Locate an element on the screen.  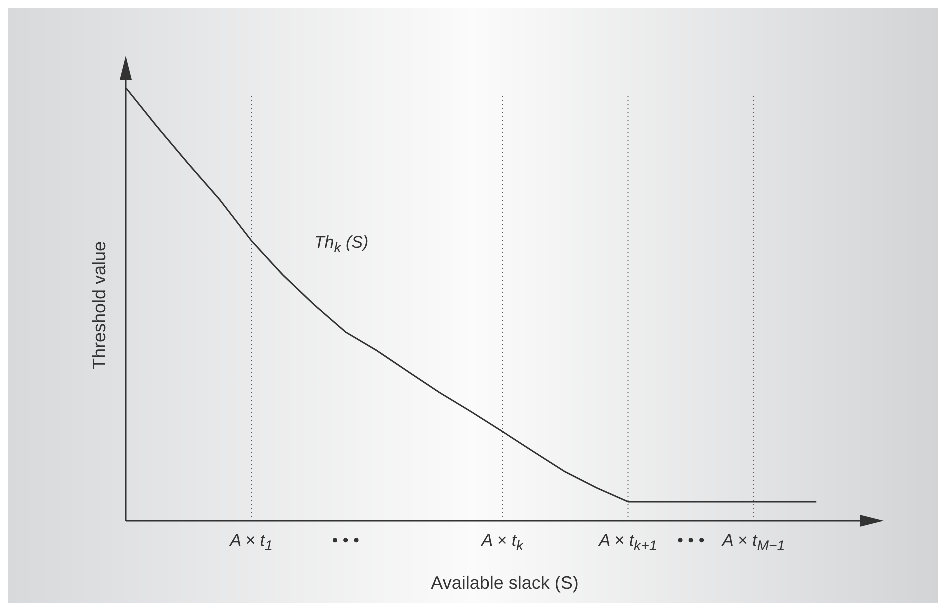
x-tick-label: A × t$_{k+1}$ is located at coordinates (628, 542).